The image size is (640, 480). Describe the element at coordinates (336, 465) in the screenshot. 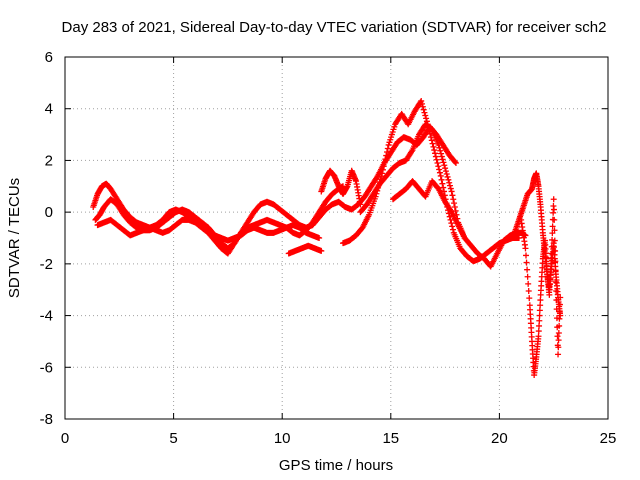

I see `x-axis-label: GPS time / hours` at that location.